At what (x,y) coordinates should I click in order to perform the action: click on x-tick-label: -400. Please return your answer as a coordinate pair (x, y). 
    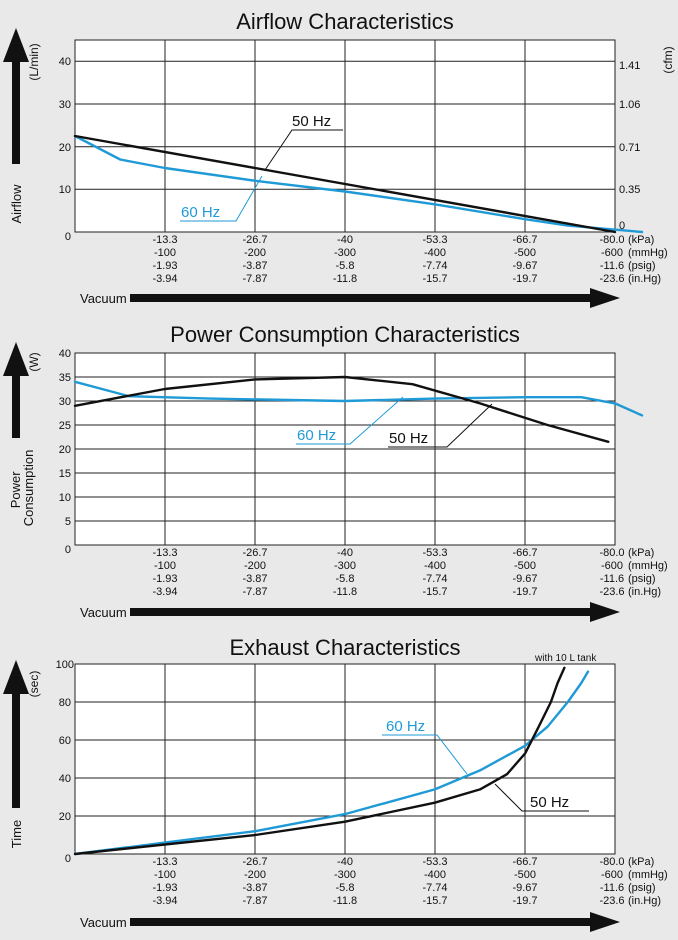
    Looking at the image, I should click on (435, 875).